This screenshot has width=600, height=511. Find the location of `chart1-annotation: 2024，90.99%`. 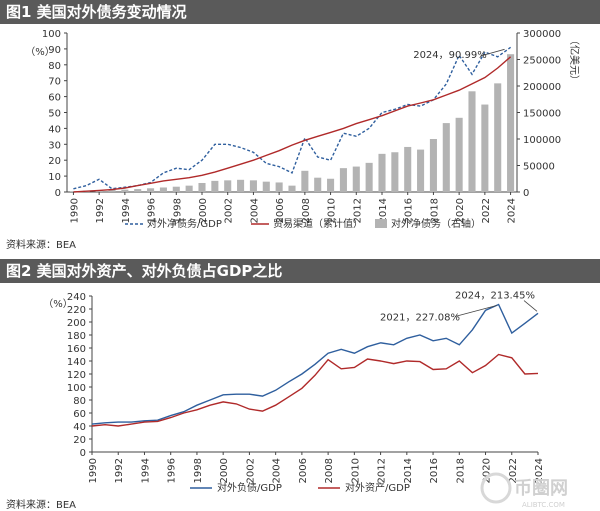

chart1-annotation: 2024，90.99% is located at coordinates (450, 55).